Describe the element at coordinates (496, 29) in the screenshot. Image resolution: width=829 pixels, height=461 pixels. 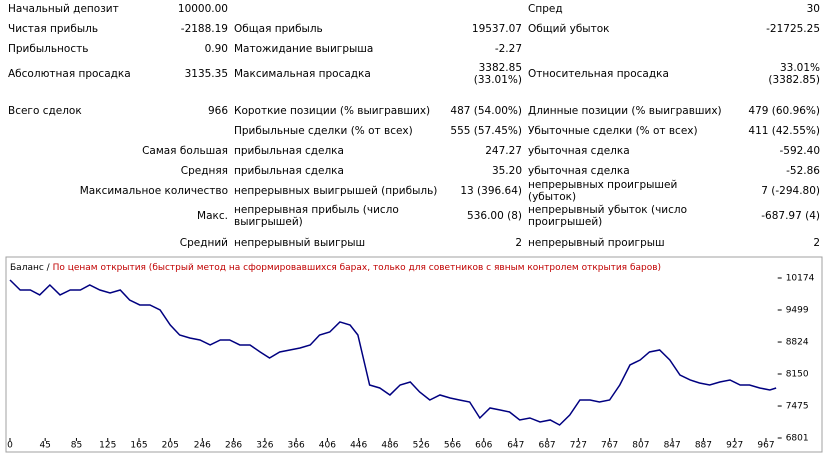
I see `report-cell: 19537.07` at that location.